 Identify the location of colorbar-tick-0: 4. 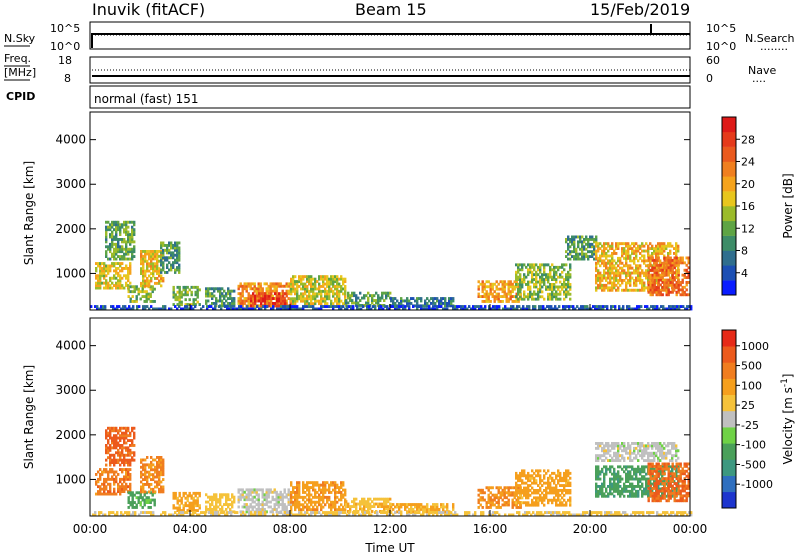
(744, 273).